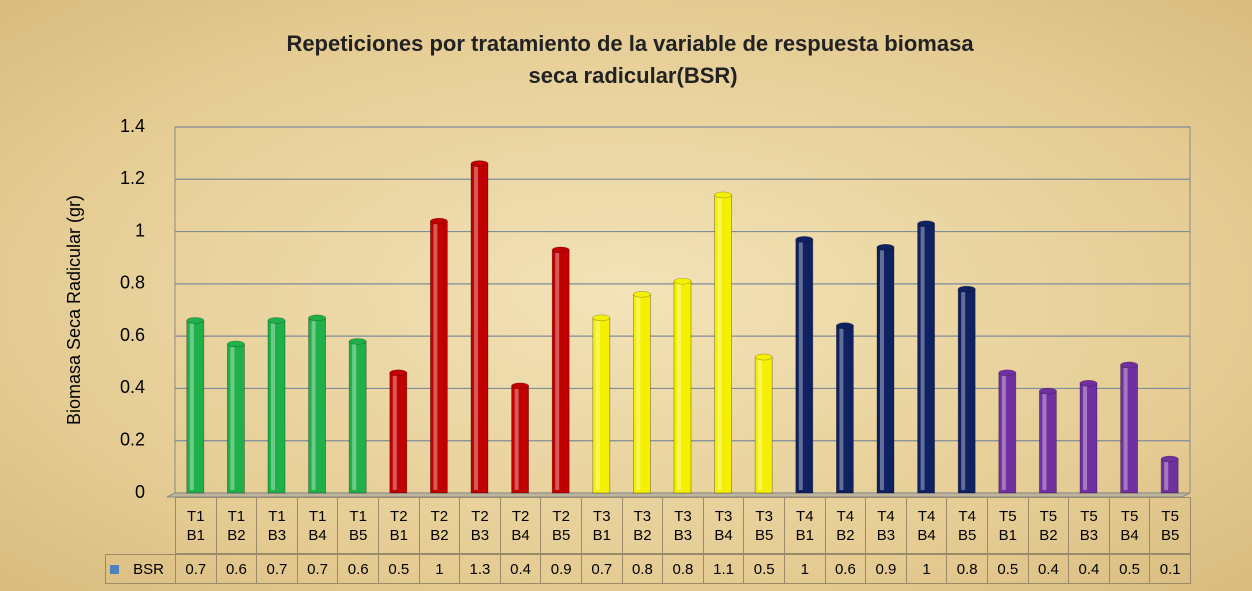 The height and width of the screenshot is (591, 1252). I want to click on x-tick-label: T3 B2, so click(642, 525).